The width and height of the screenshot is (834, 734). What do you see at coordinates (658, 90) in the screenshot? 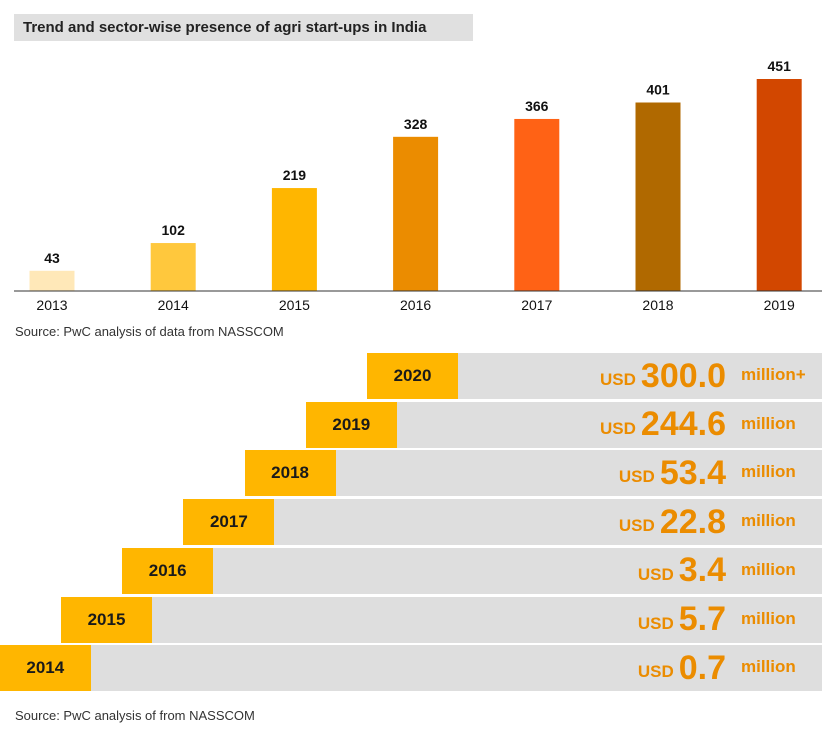
I see `bar-value-label-2018: 401` at bounding box center [658, 90].